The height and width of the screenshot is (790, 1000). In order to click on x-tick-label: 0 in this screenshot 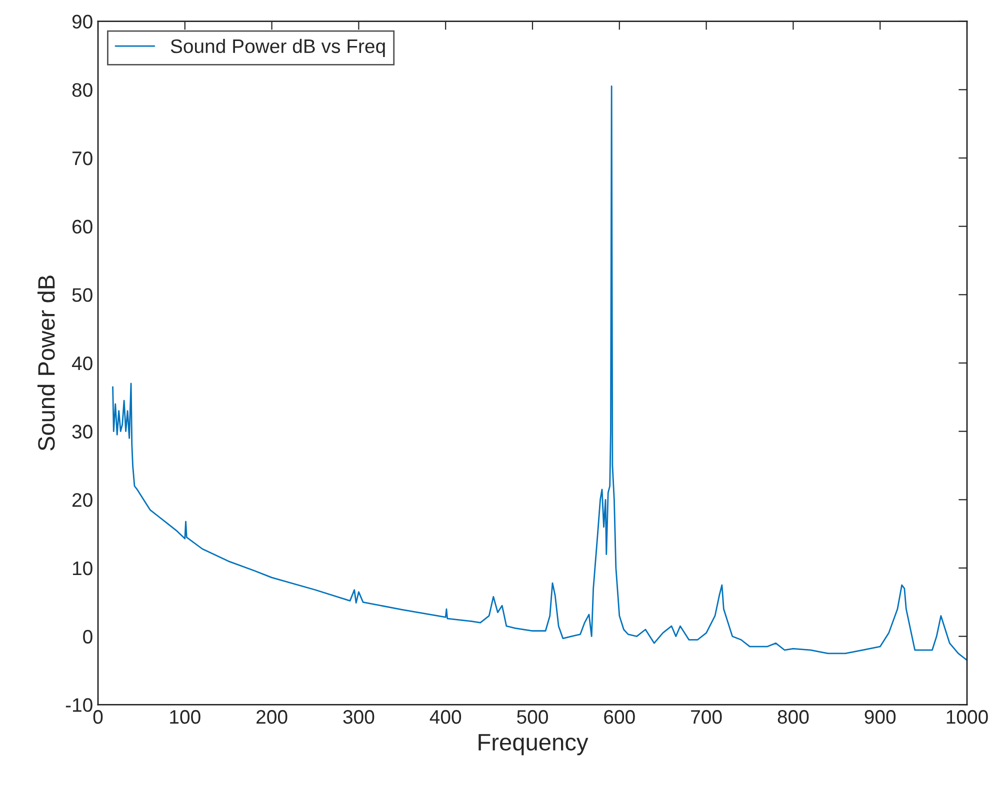, I will do `click(98, 717)`.